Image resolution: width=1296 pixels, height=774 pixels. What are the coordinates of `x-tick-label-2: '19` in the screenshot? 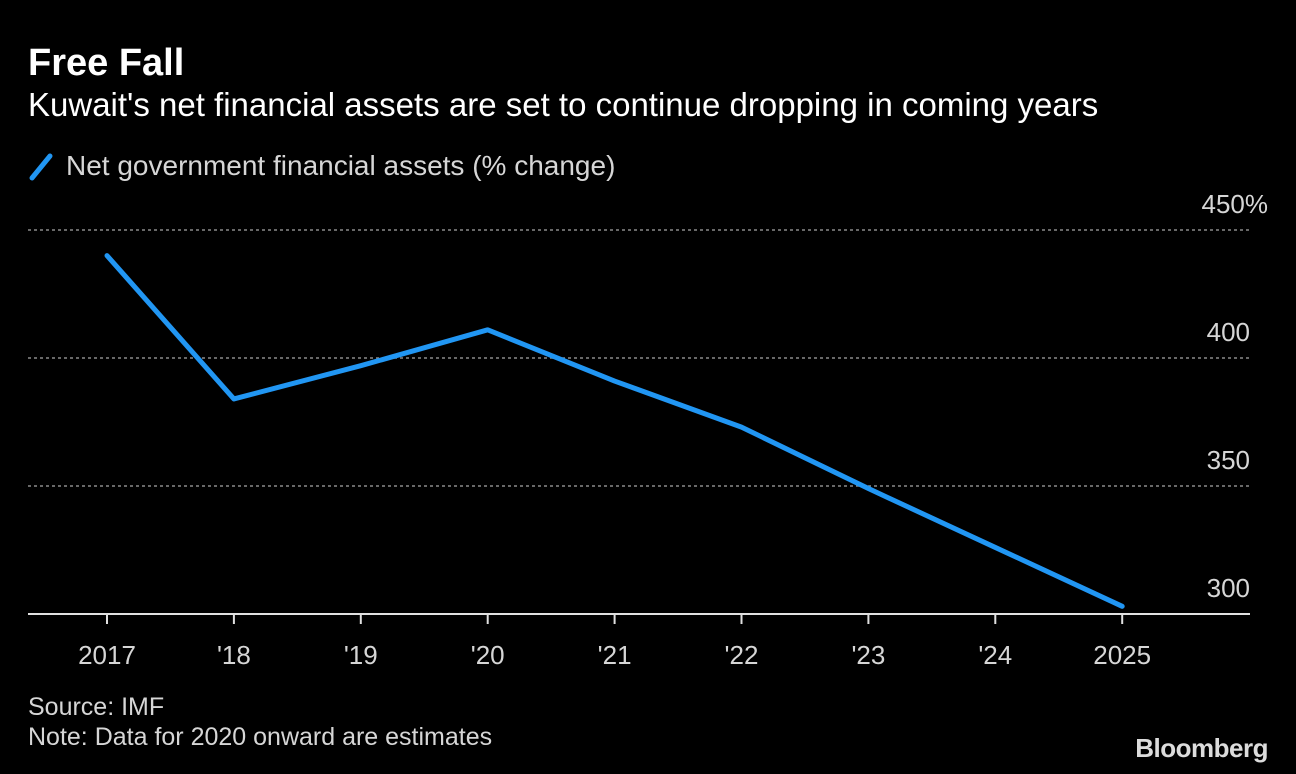 It's located at (361, 655).